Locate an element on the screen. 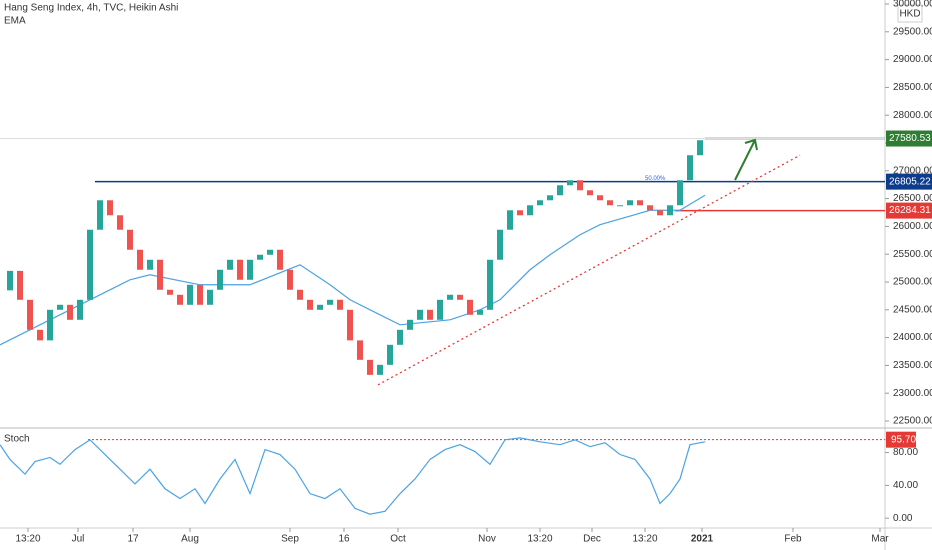 The height and width of the screenshot is (550, 932). stoch-title: Stoch is located at coordinates (17, 439).